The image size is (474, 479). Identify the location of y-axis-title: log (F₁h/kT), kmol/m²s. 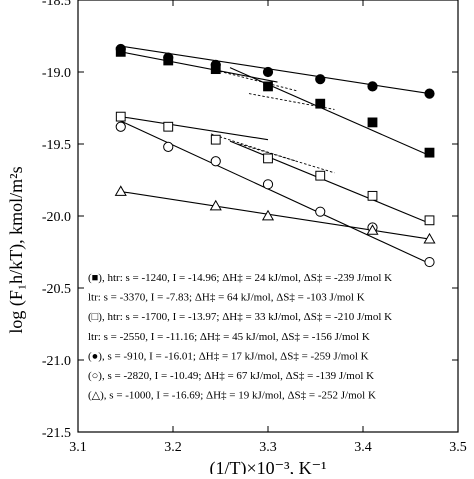
(16, 249).